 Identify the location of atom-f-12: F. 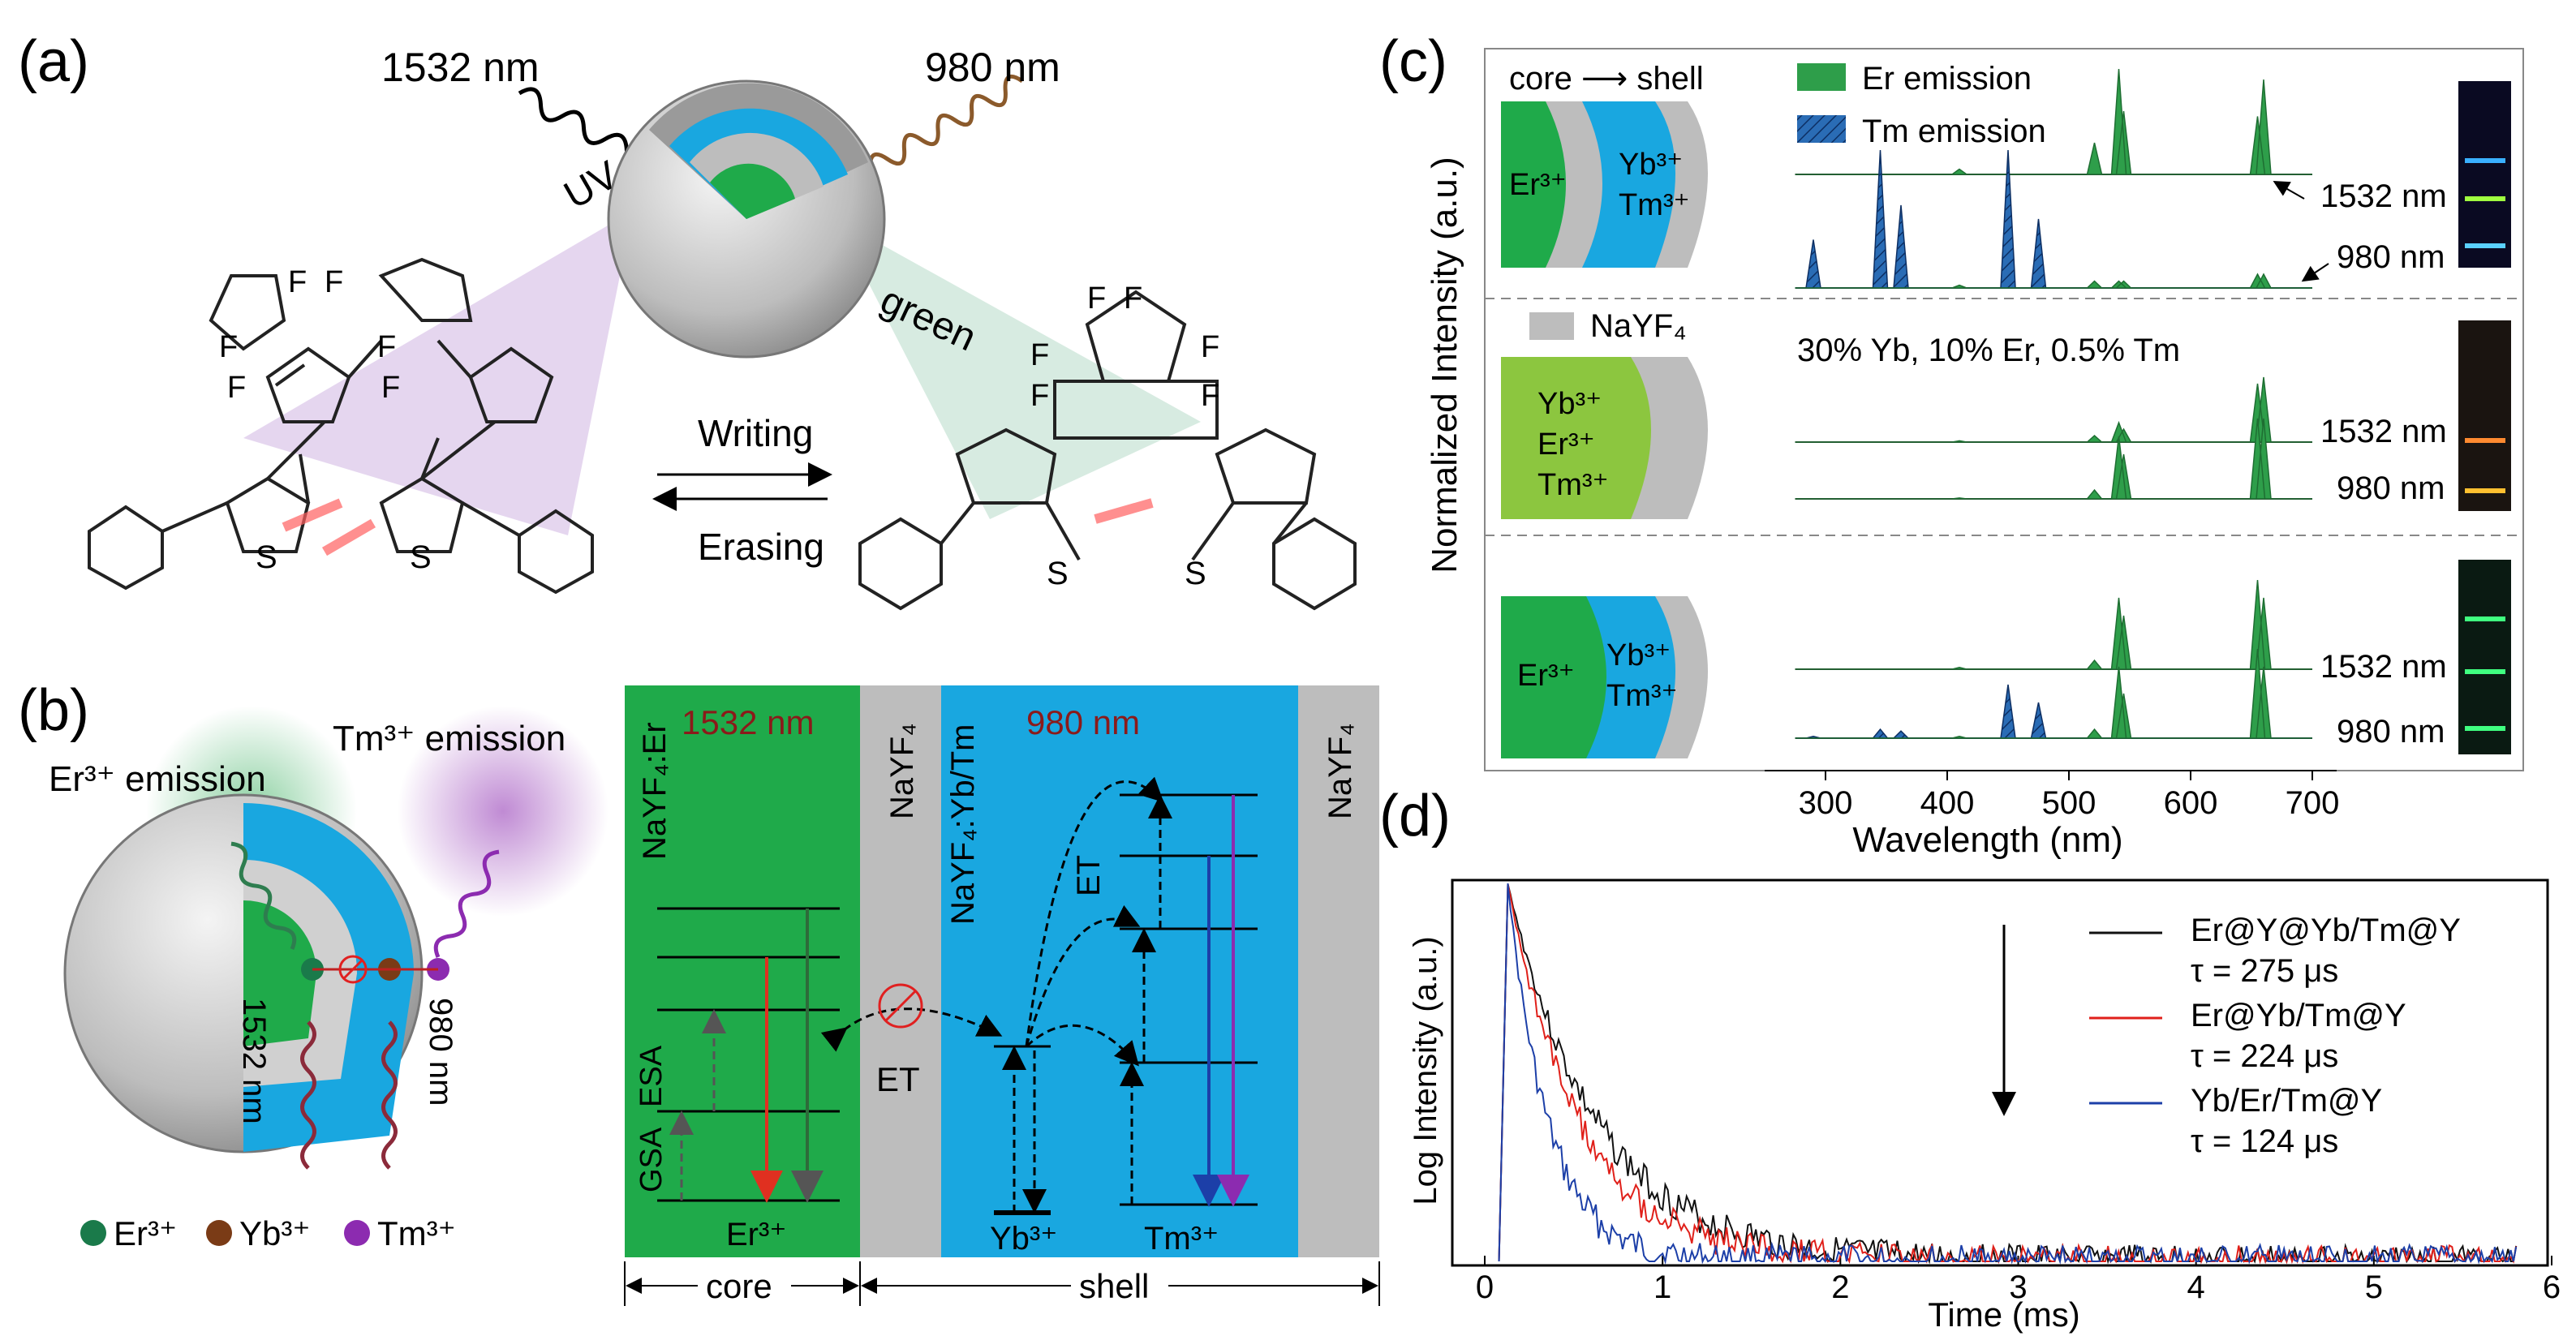
(1210, 396).